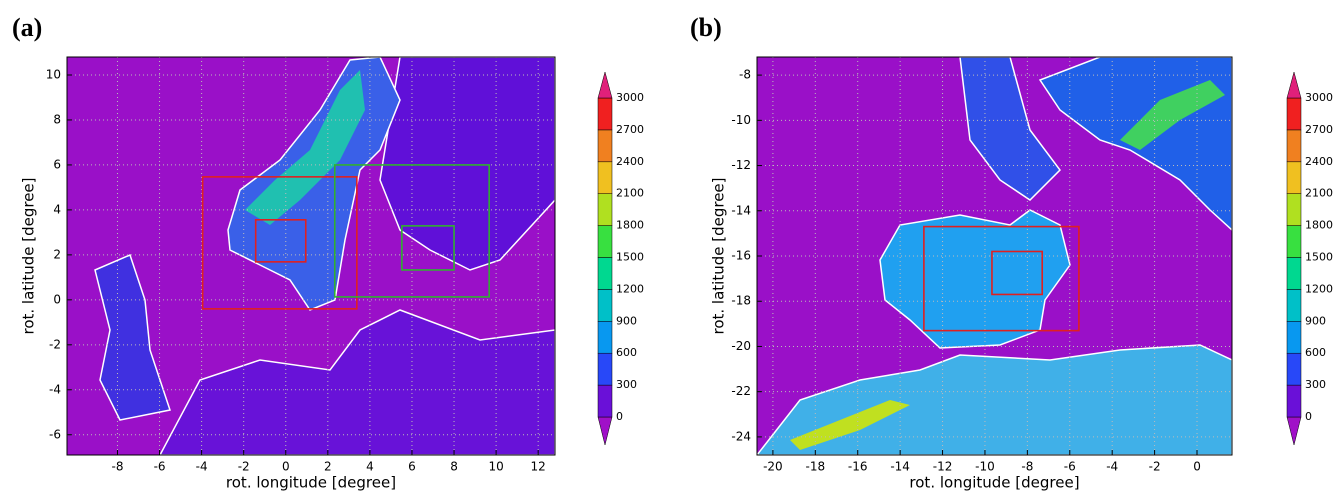 The width and height of the screenshot is (1336, 497). What do you see at coordinates (1319, 97) in the screenshot?
I see `colorbar-tick-label: 3000` at bounding box center [1319, 97].